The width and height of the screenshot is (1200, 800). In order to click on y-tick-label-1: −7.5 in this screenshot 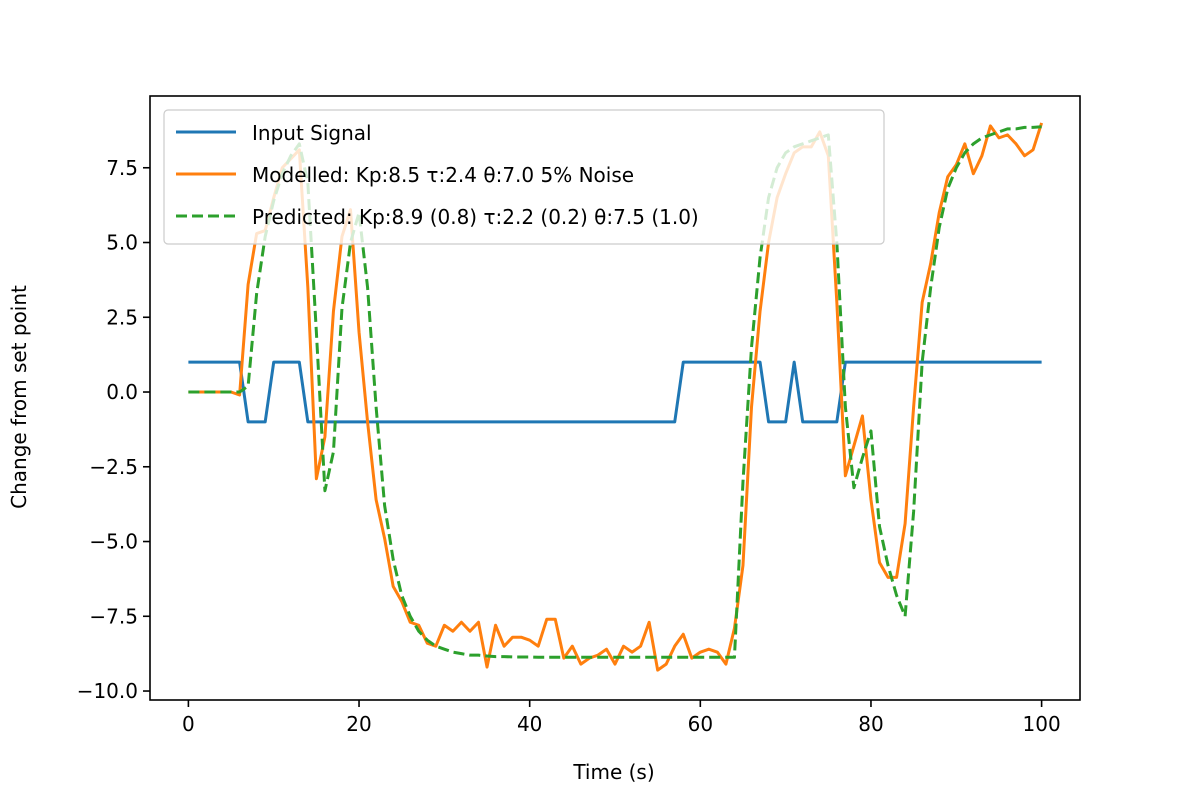, I will do `click(113, 616)`.